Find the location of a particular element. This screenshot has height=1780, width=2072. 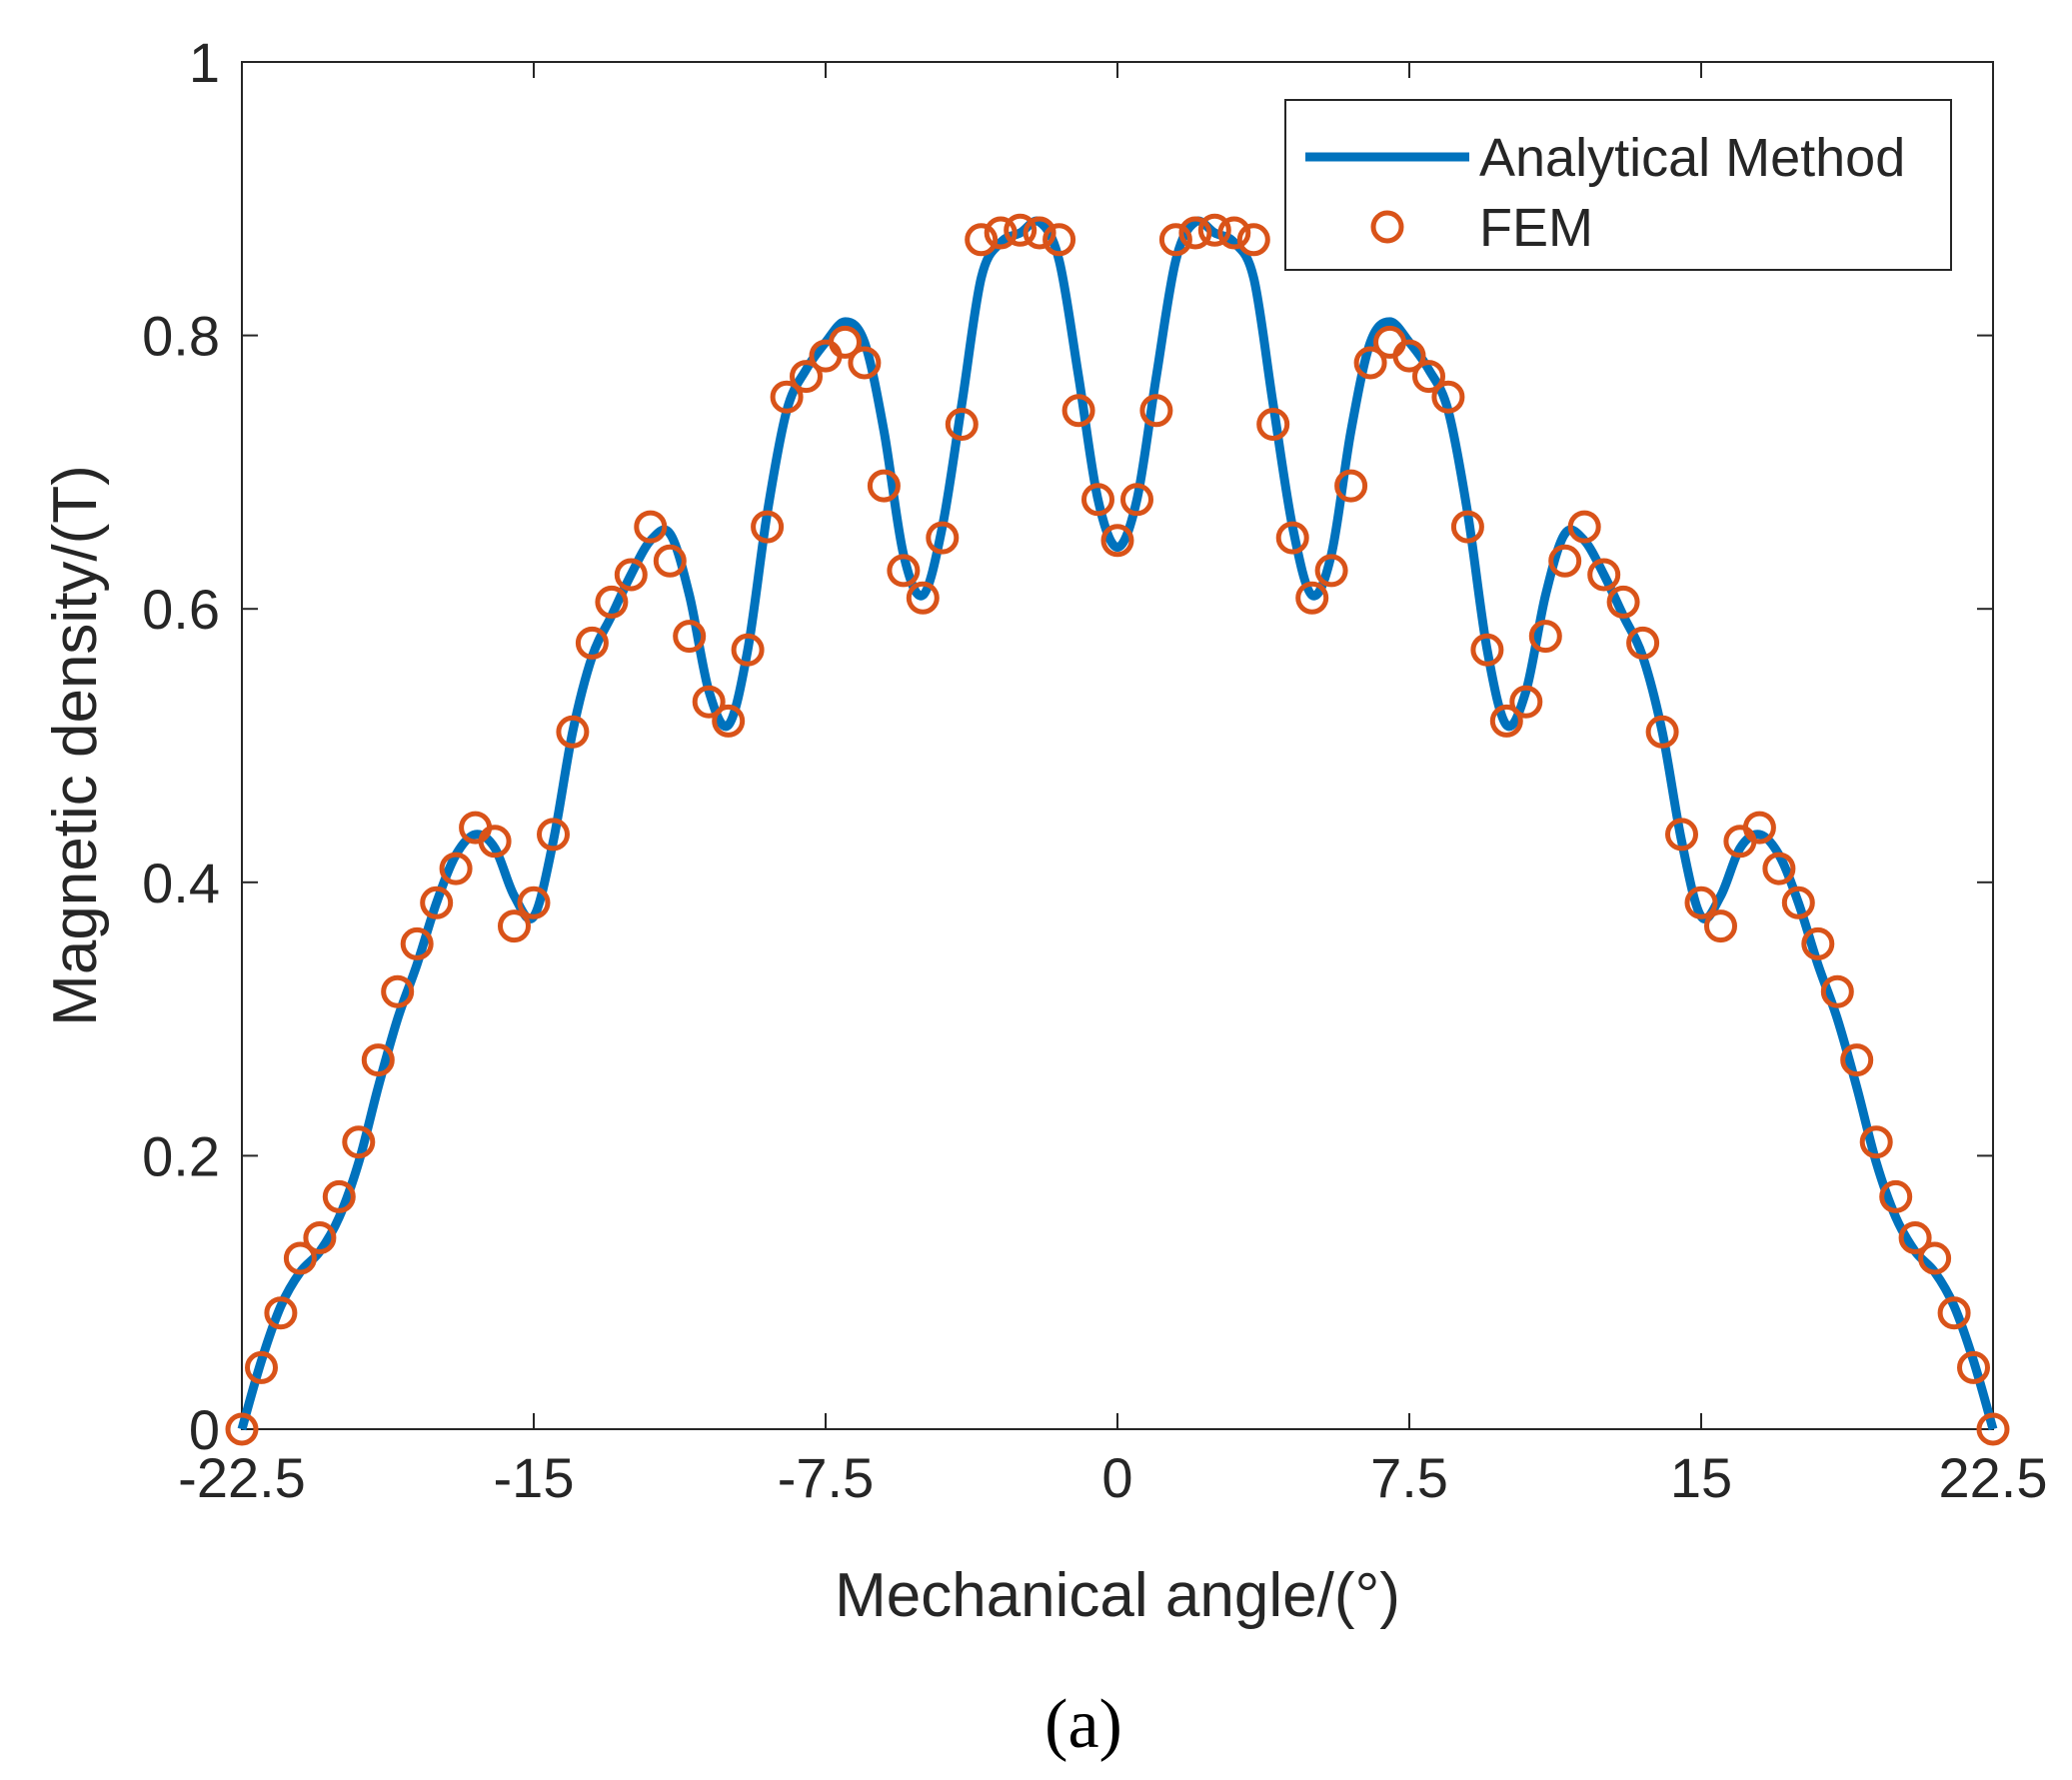

y-tick-label: 1 is located at coordinates (204, 62).